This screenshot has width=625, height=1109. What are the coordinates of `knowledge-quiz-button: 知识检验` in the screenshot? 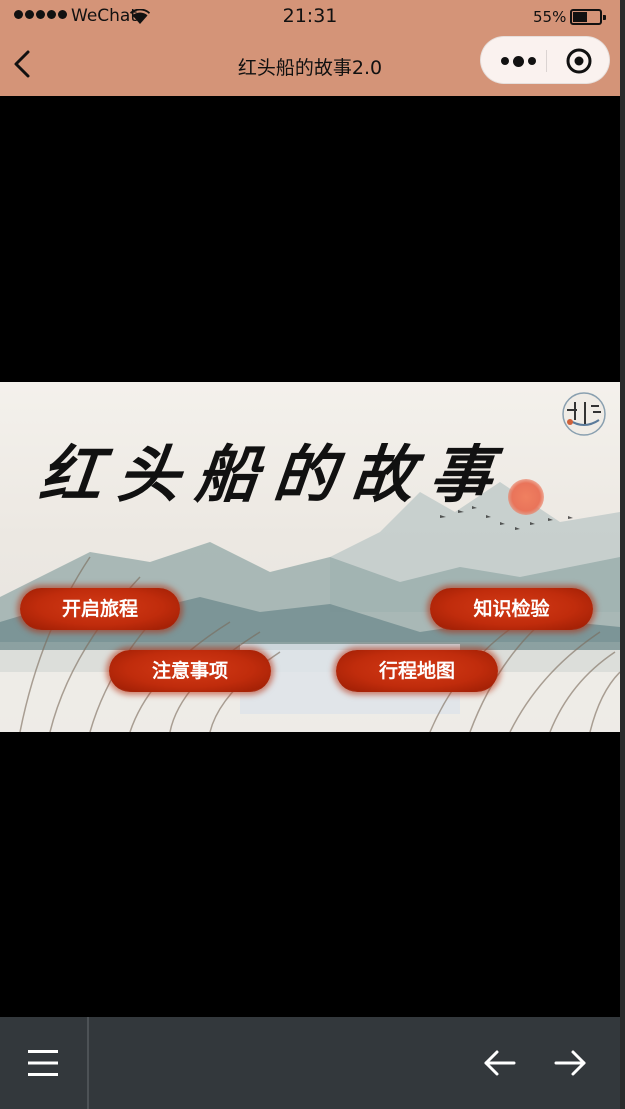 It's located at (511, 609).